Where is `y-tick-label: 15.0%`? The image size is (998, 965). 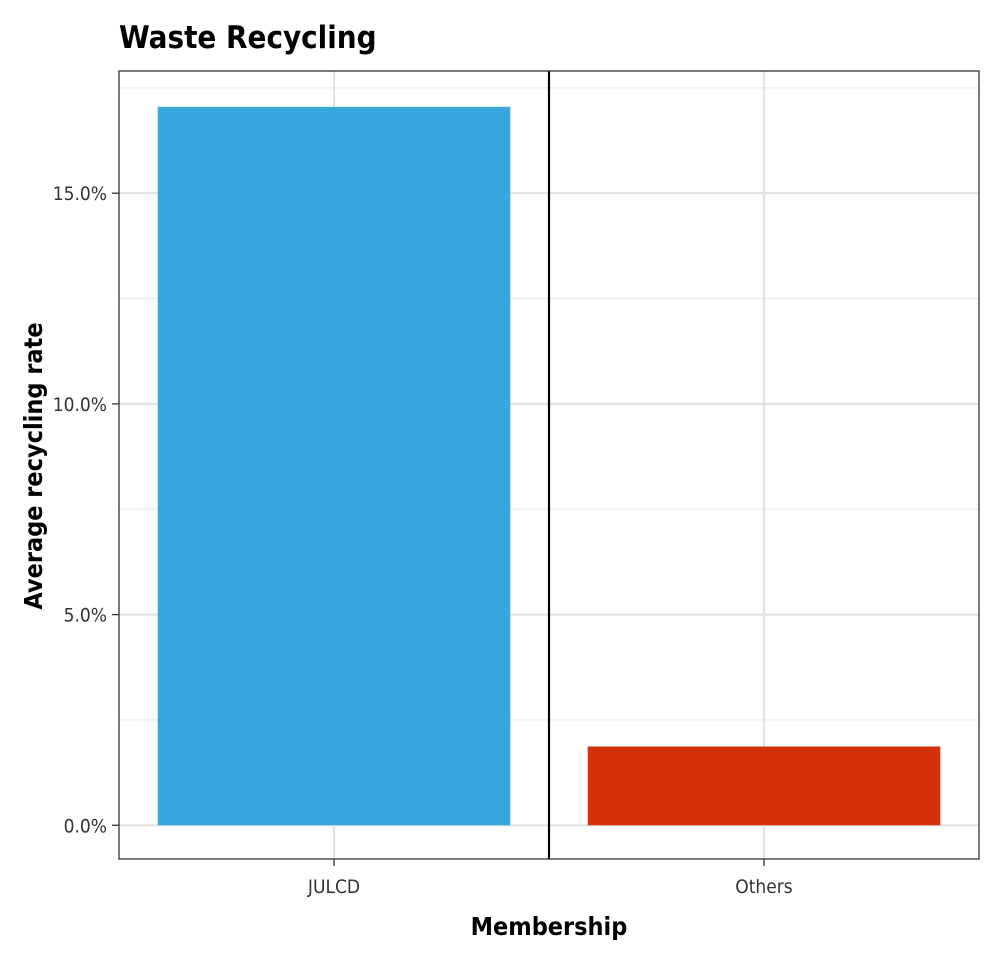 y-tick-label: 15.0% is located at coordinates (80, 194).